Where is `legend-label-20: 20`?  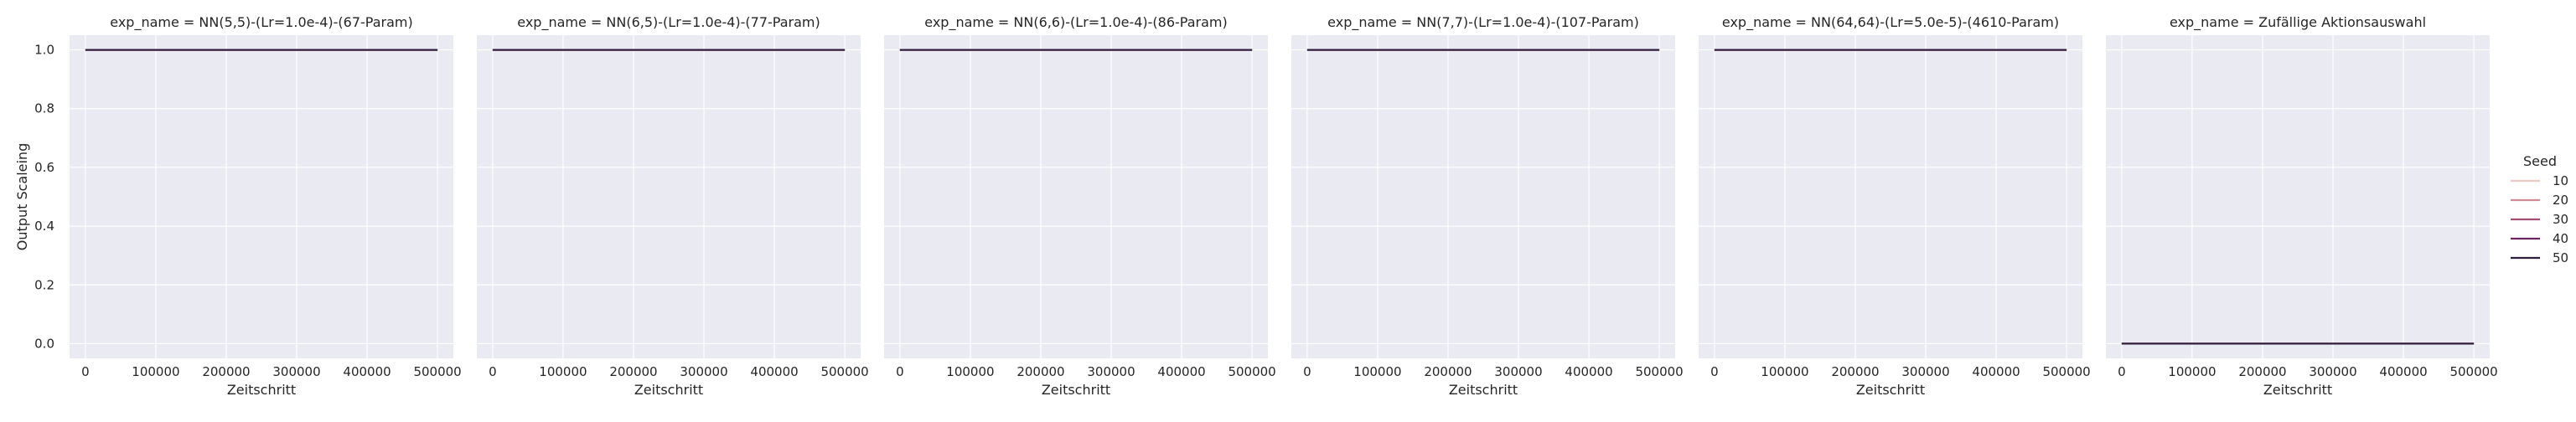
legend-label-20: 20 is located at coordinates (2560, 200).